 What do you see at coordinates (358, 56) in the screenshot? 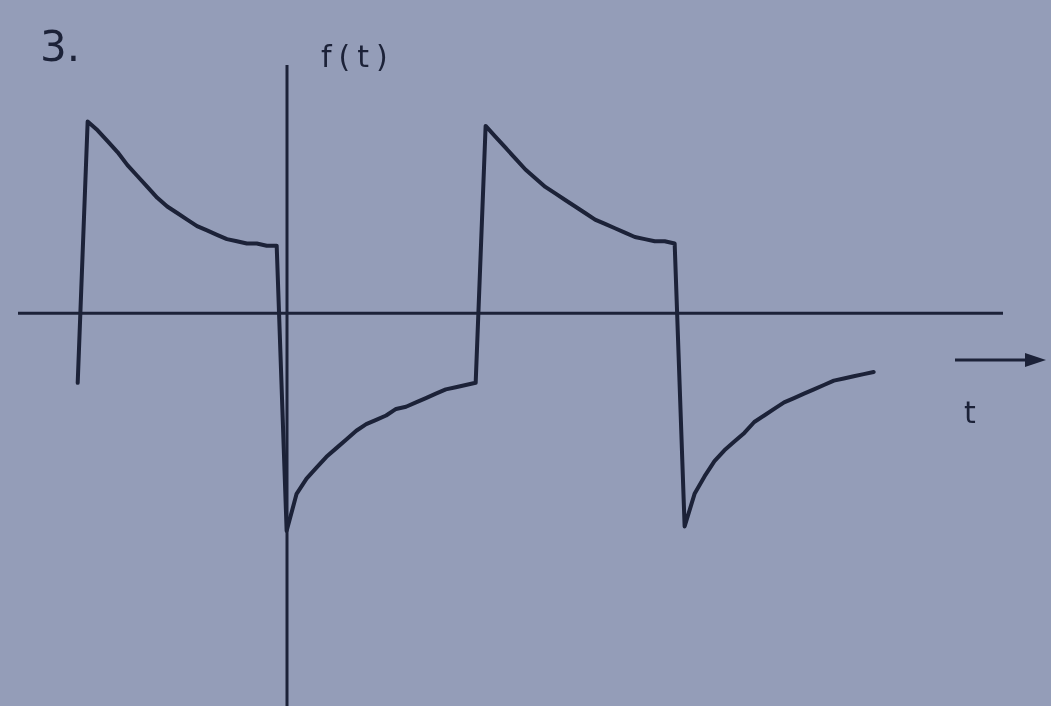
I see `y-axis-title: f(t)` at bounding box center [358, 56].